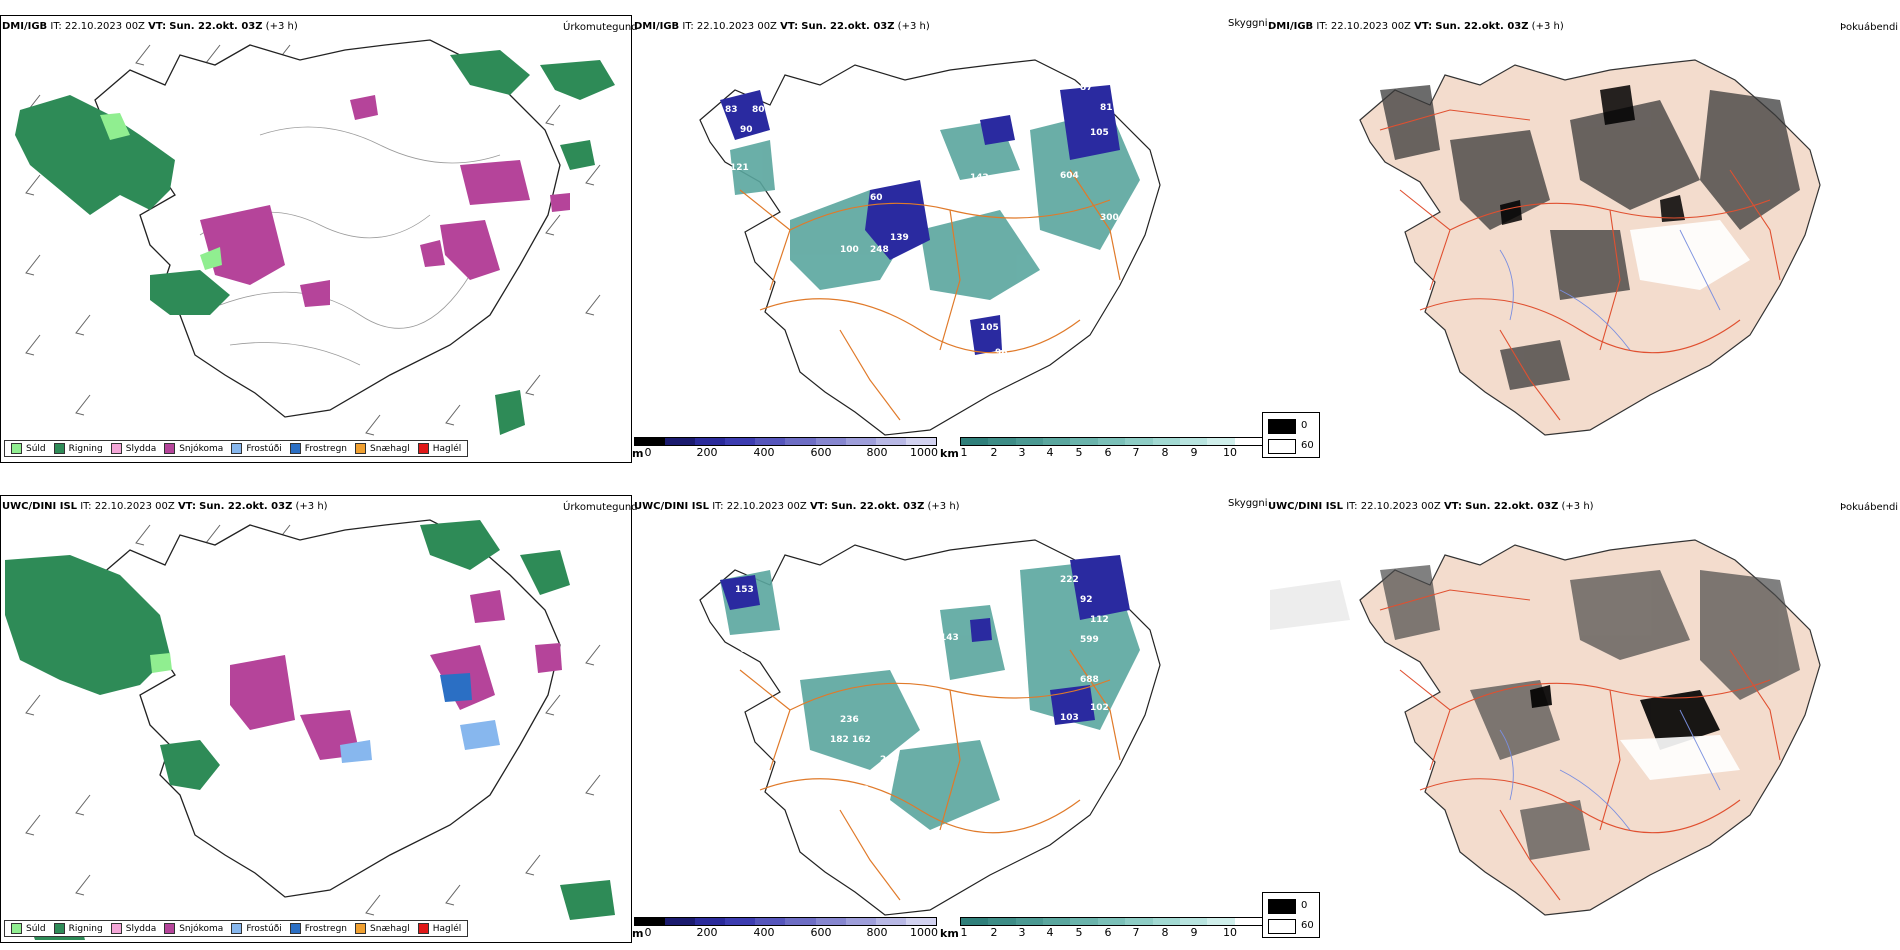 The image size is (1900, 950). Describe the element at coordinates (1069, 580) in the screenshot. I see `svg-text: 222` at that location.